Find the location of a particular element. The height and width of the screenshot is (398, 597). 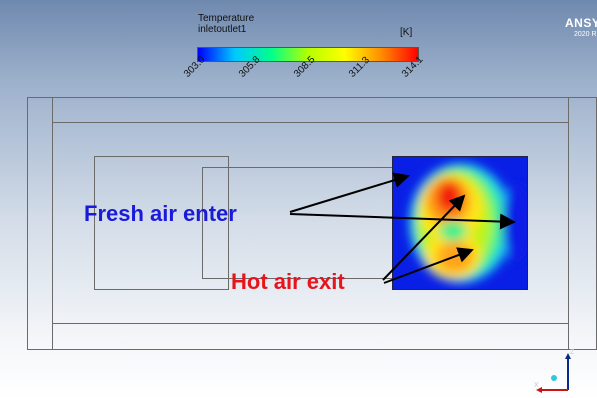

contour-plot is located at coordinates (460, 223).